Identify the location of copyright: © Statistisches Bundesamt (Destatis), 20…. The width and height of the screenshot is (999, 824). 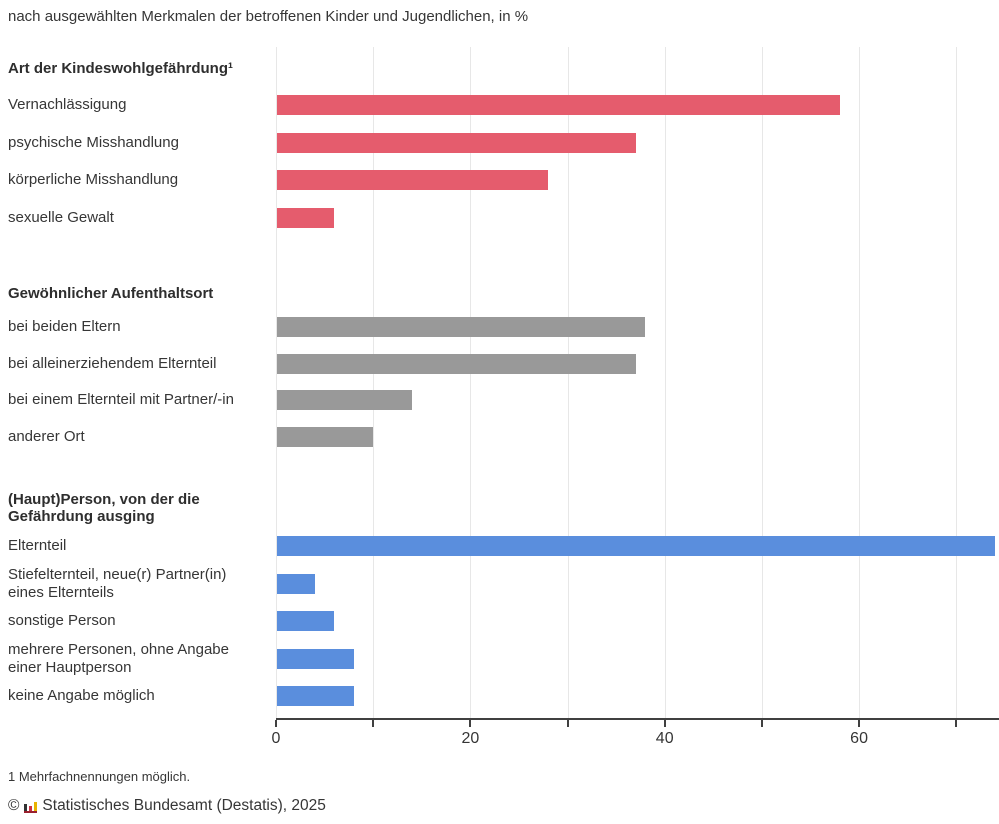
(167, 806).